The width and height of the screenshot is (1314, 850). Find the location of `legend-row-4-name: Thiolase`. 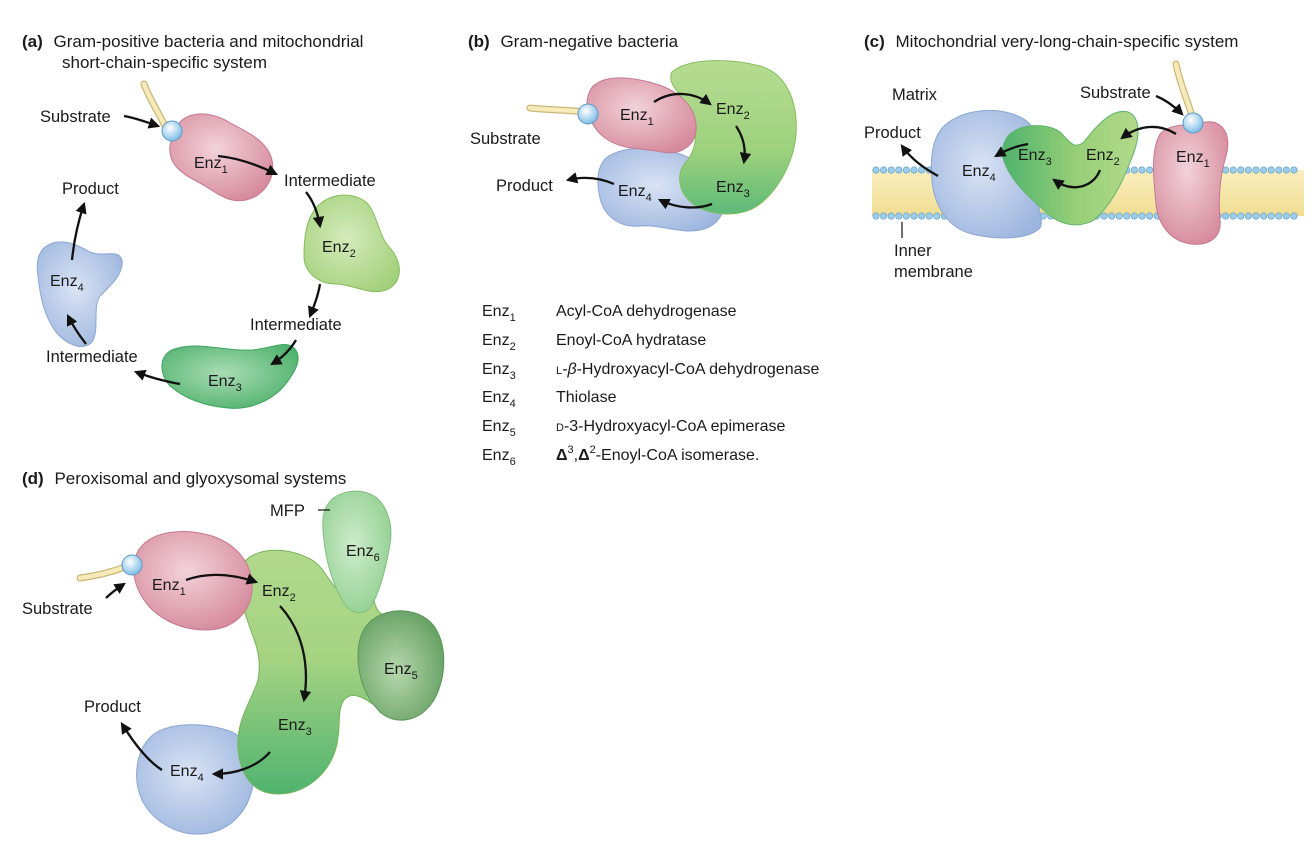

legend-row-4-name: Thiolase is located at coordinates (586, 397).